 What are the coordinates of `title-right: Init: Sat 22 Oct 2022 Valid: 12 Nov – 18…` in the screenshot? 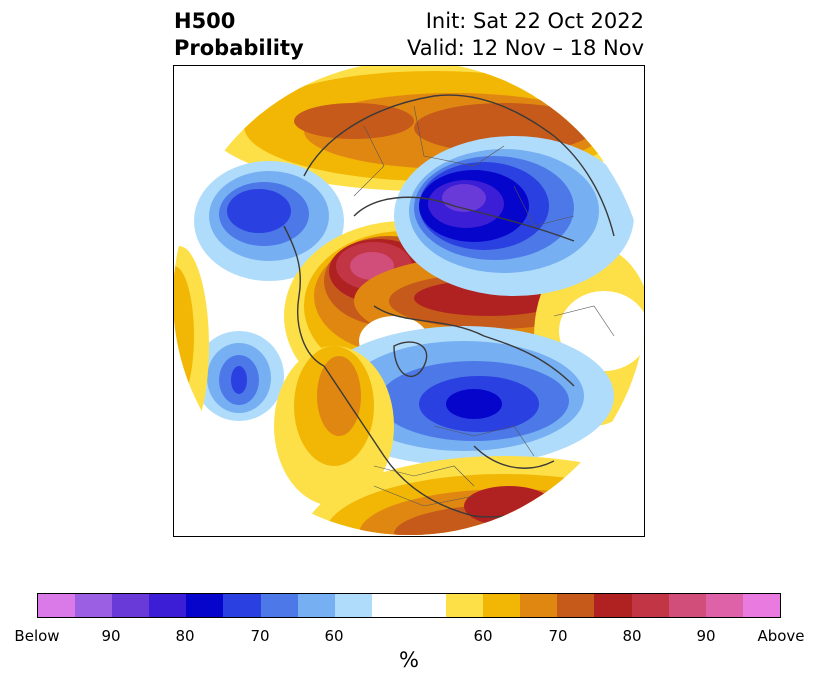 It's located at (525, 35).